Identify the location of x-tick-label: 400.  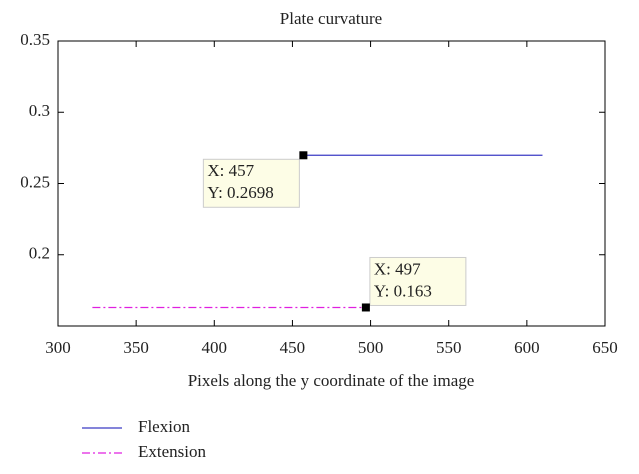
(215, 347).